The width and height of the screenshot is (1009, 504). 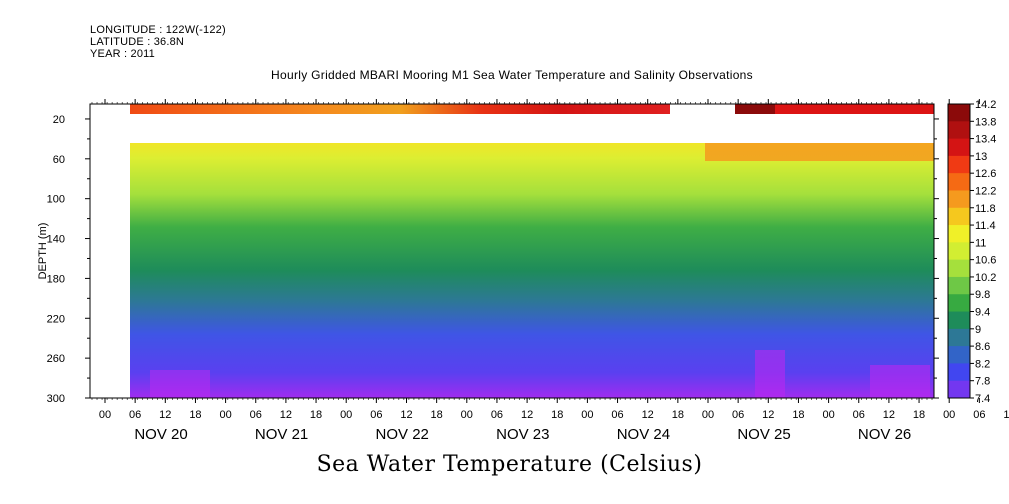 What do you see at coordinates (834, 109) in the screenshot?
I see `surface-band-right` at bounding box center [834, 109].